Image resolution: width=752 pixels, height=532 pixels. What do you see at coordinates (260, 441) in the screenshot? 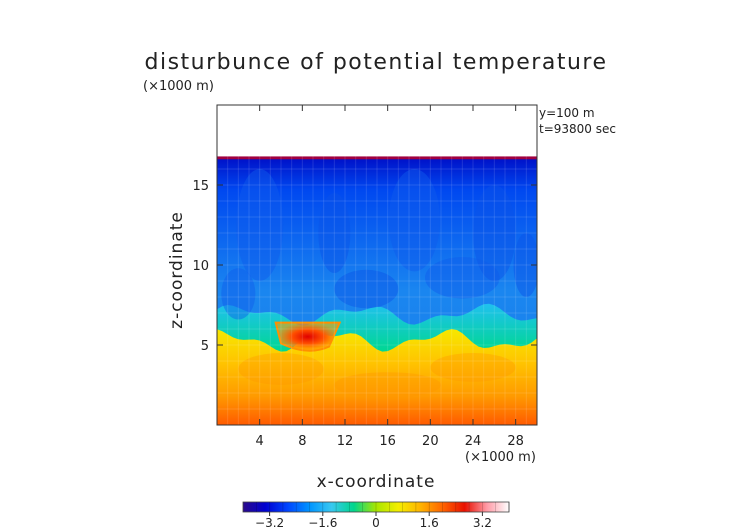
I see `x-tick-label: 4` at bounding box center [260, 441].